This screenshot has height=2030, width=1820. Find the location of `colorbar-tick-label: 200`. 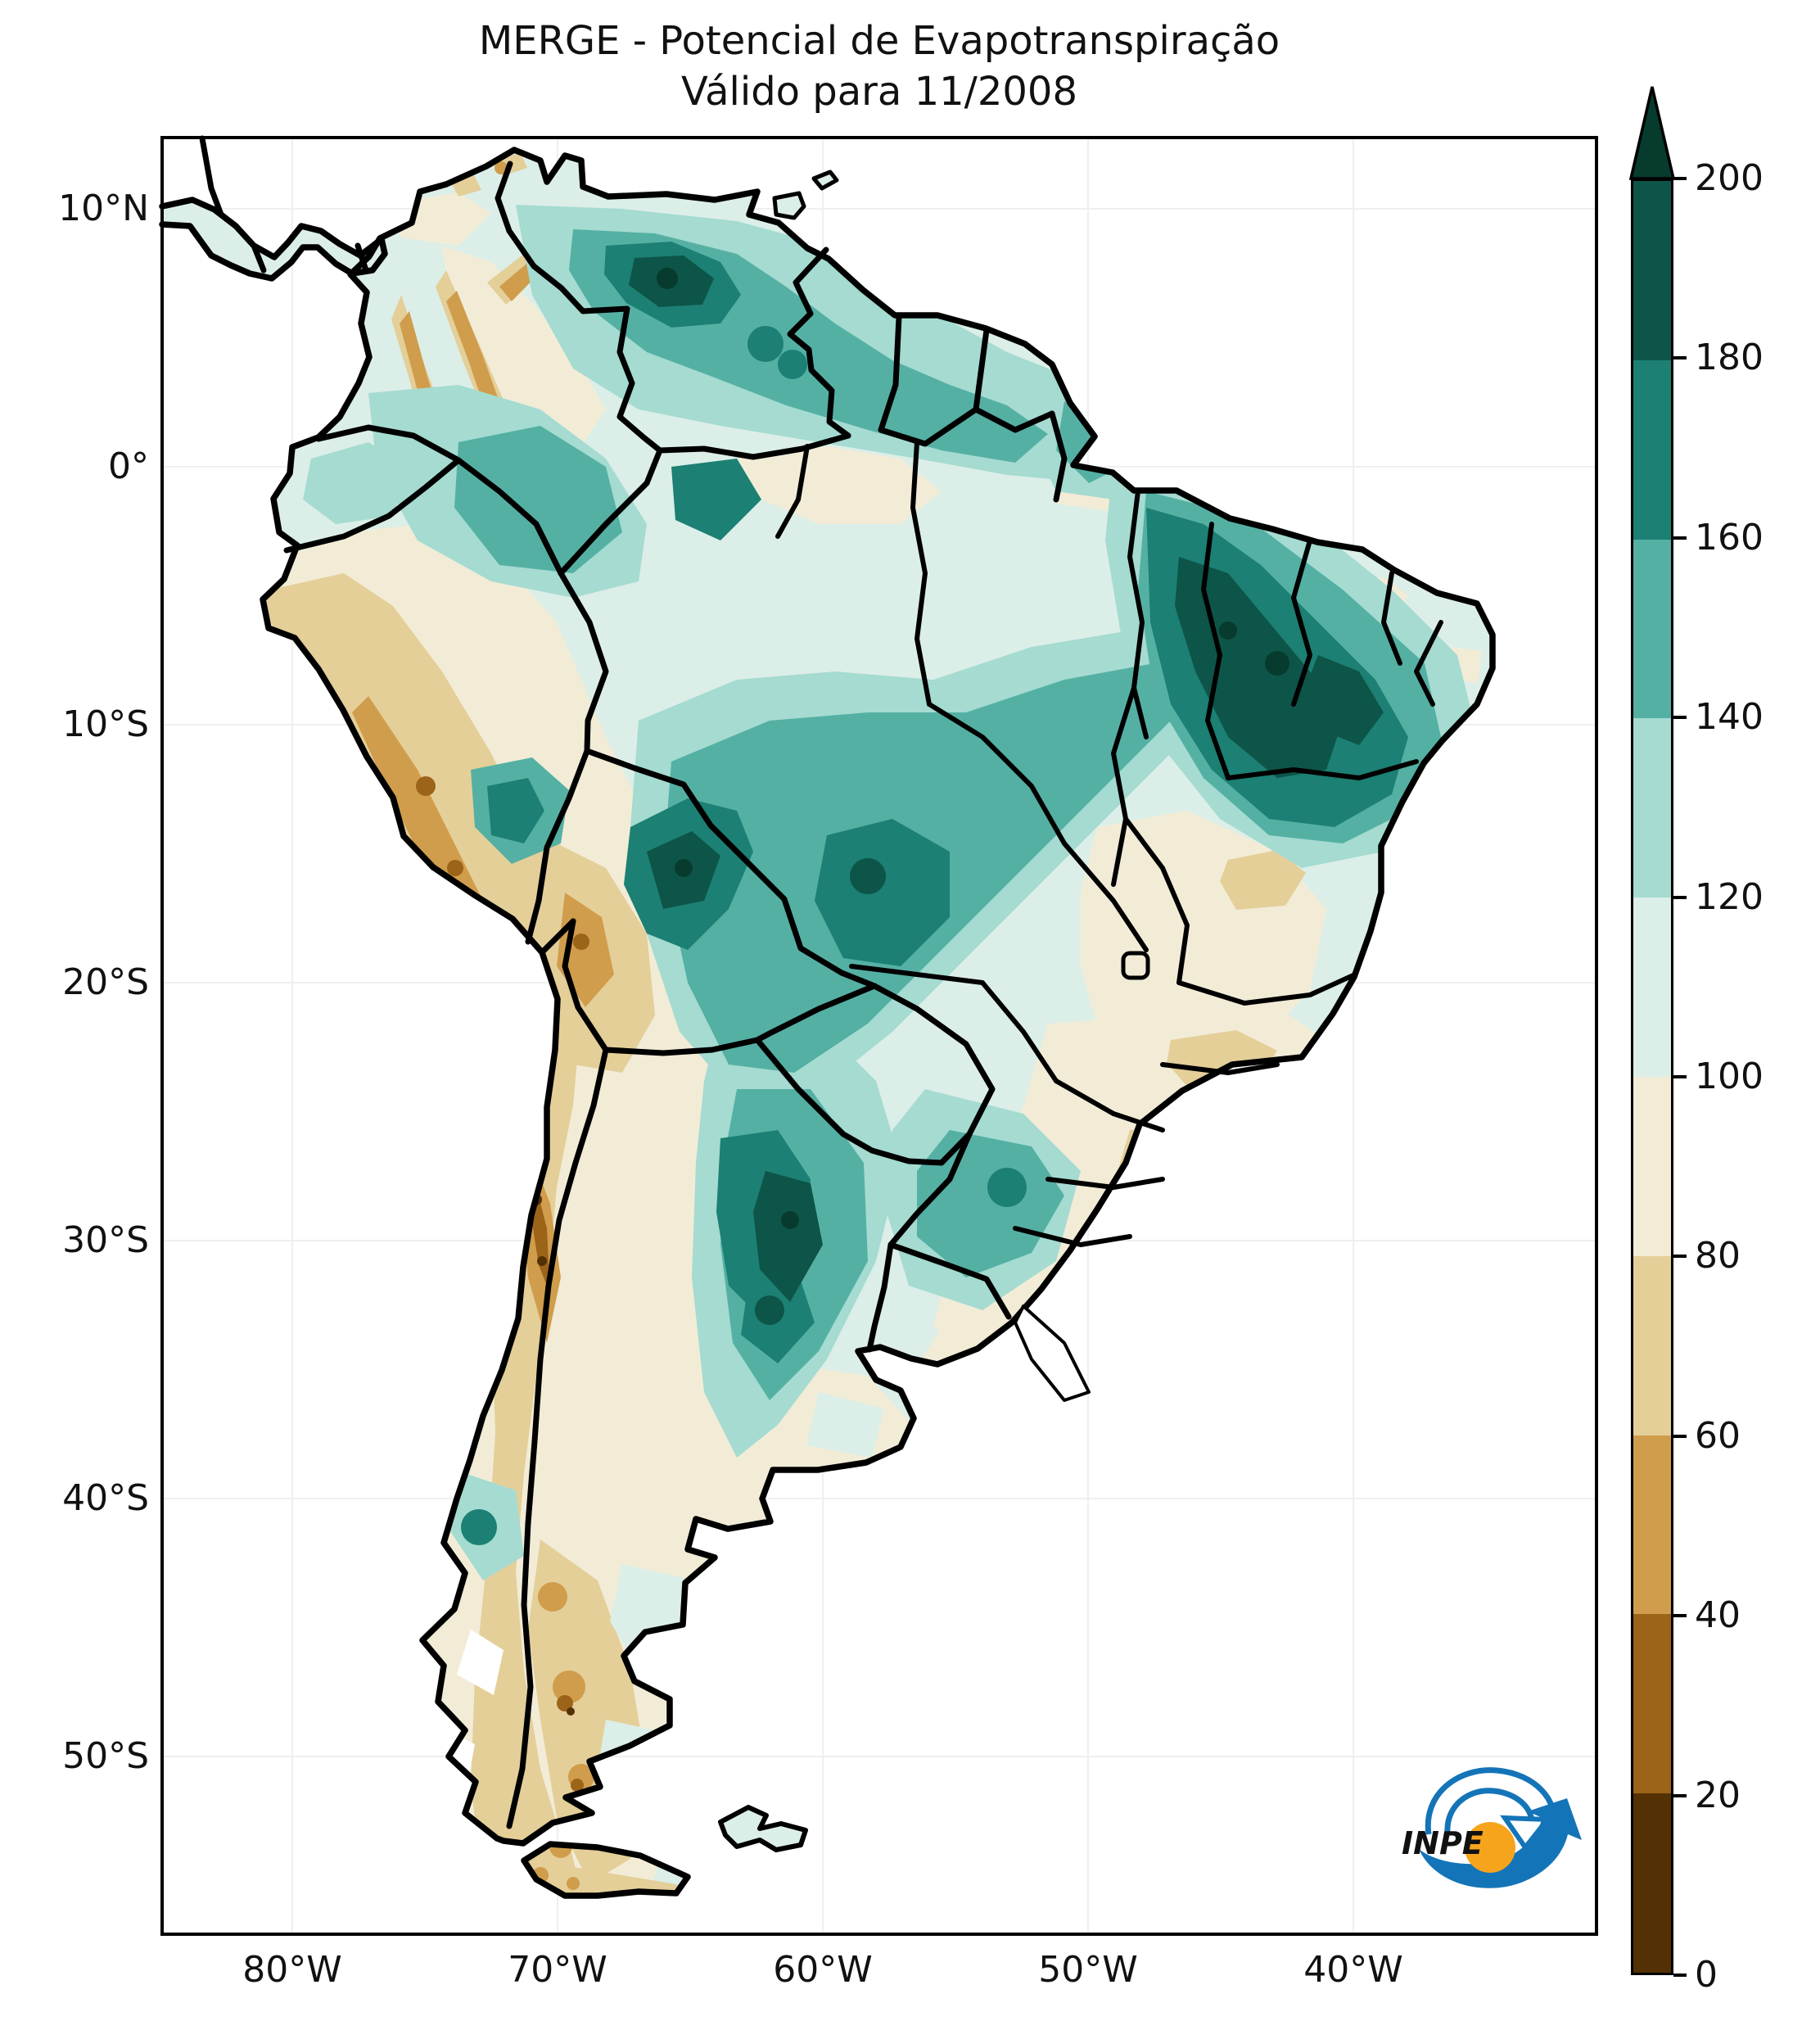

colorbar-tick-label: 200 is located at coordinates (1729, 178).